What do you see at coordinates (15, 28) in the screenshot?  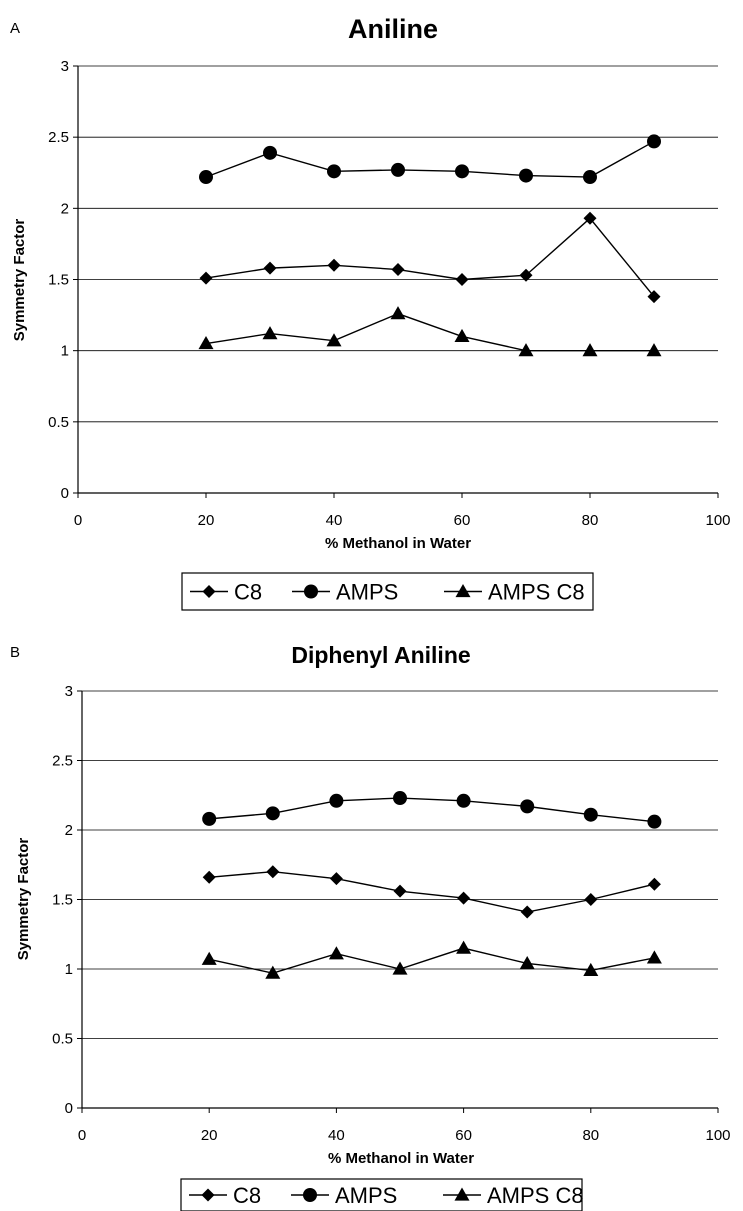 I see `panel-label: A` at bounding box center [15, 28].